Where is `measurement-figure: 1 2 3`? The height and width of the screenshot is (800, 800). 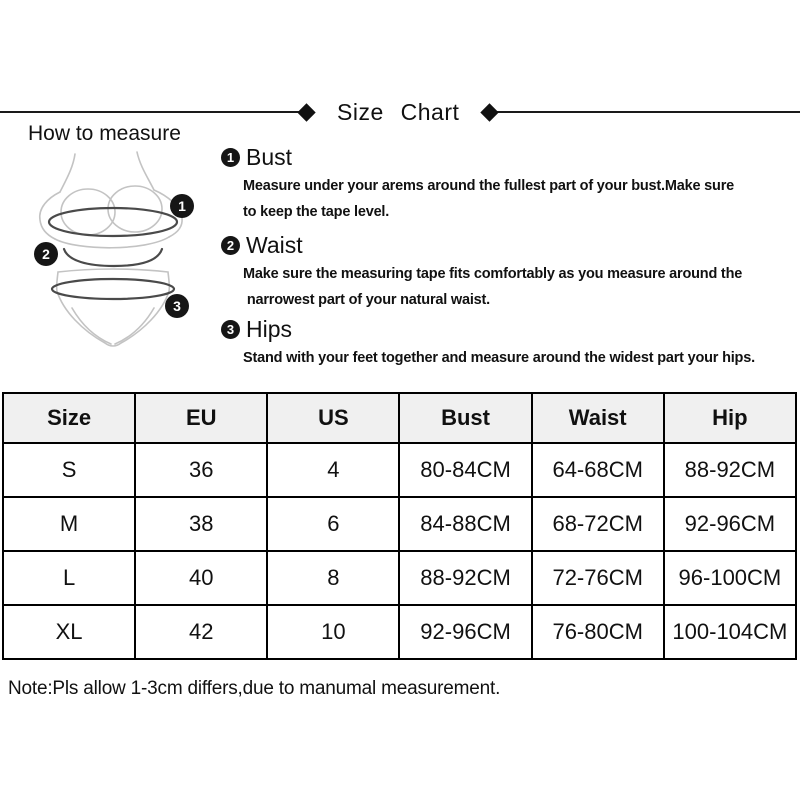
measurement-figure: 1 2 3 is located at coordinates (114, 249).